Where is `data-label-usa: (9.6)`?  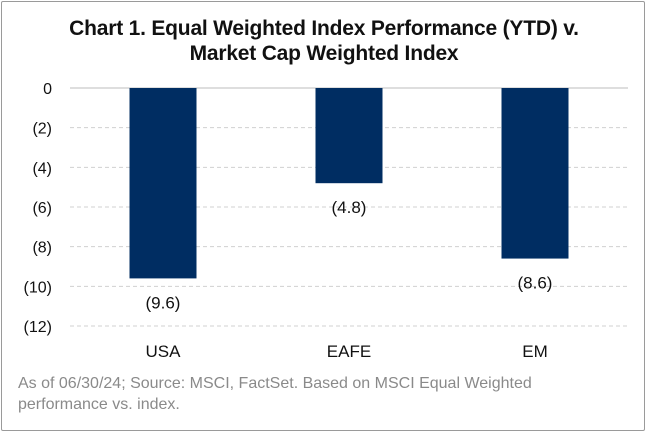
data-label-usa: (9.6) is located at coordinates (163, 302).